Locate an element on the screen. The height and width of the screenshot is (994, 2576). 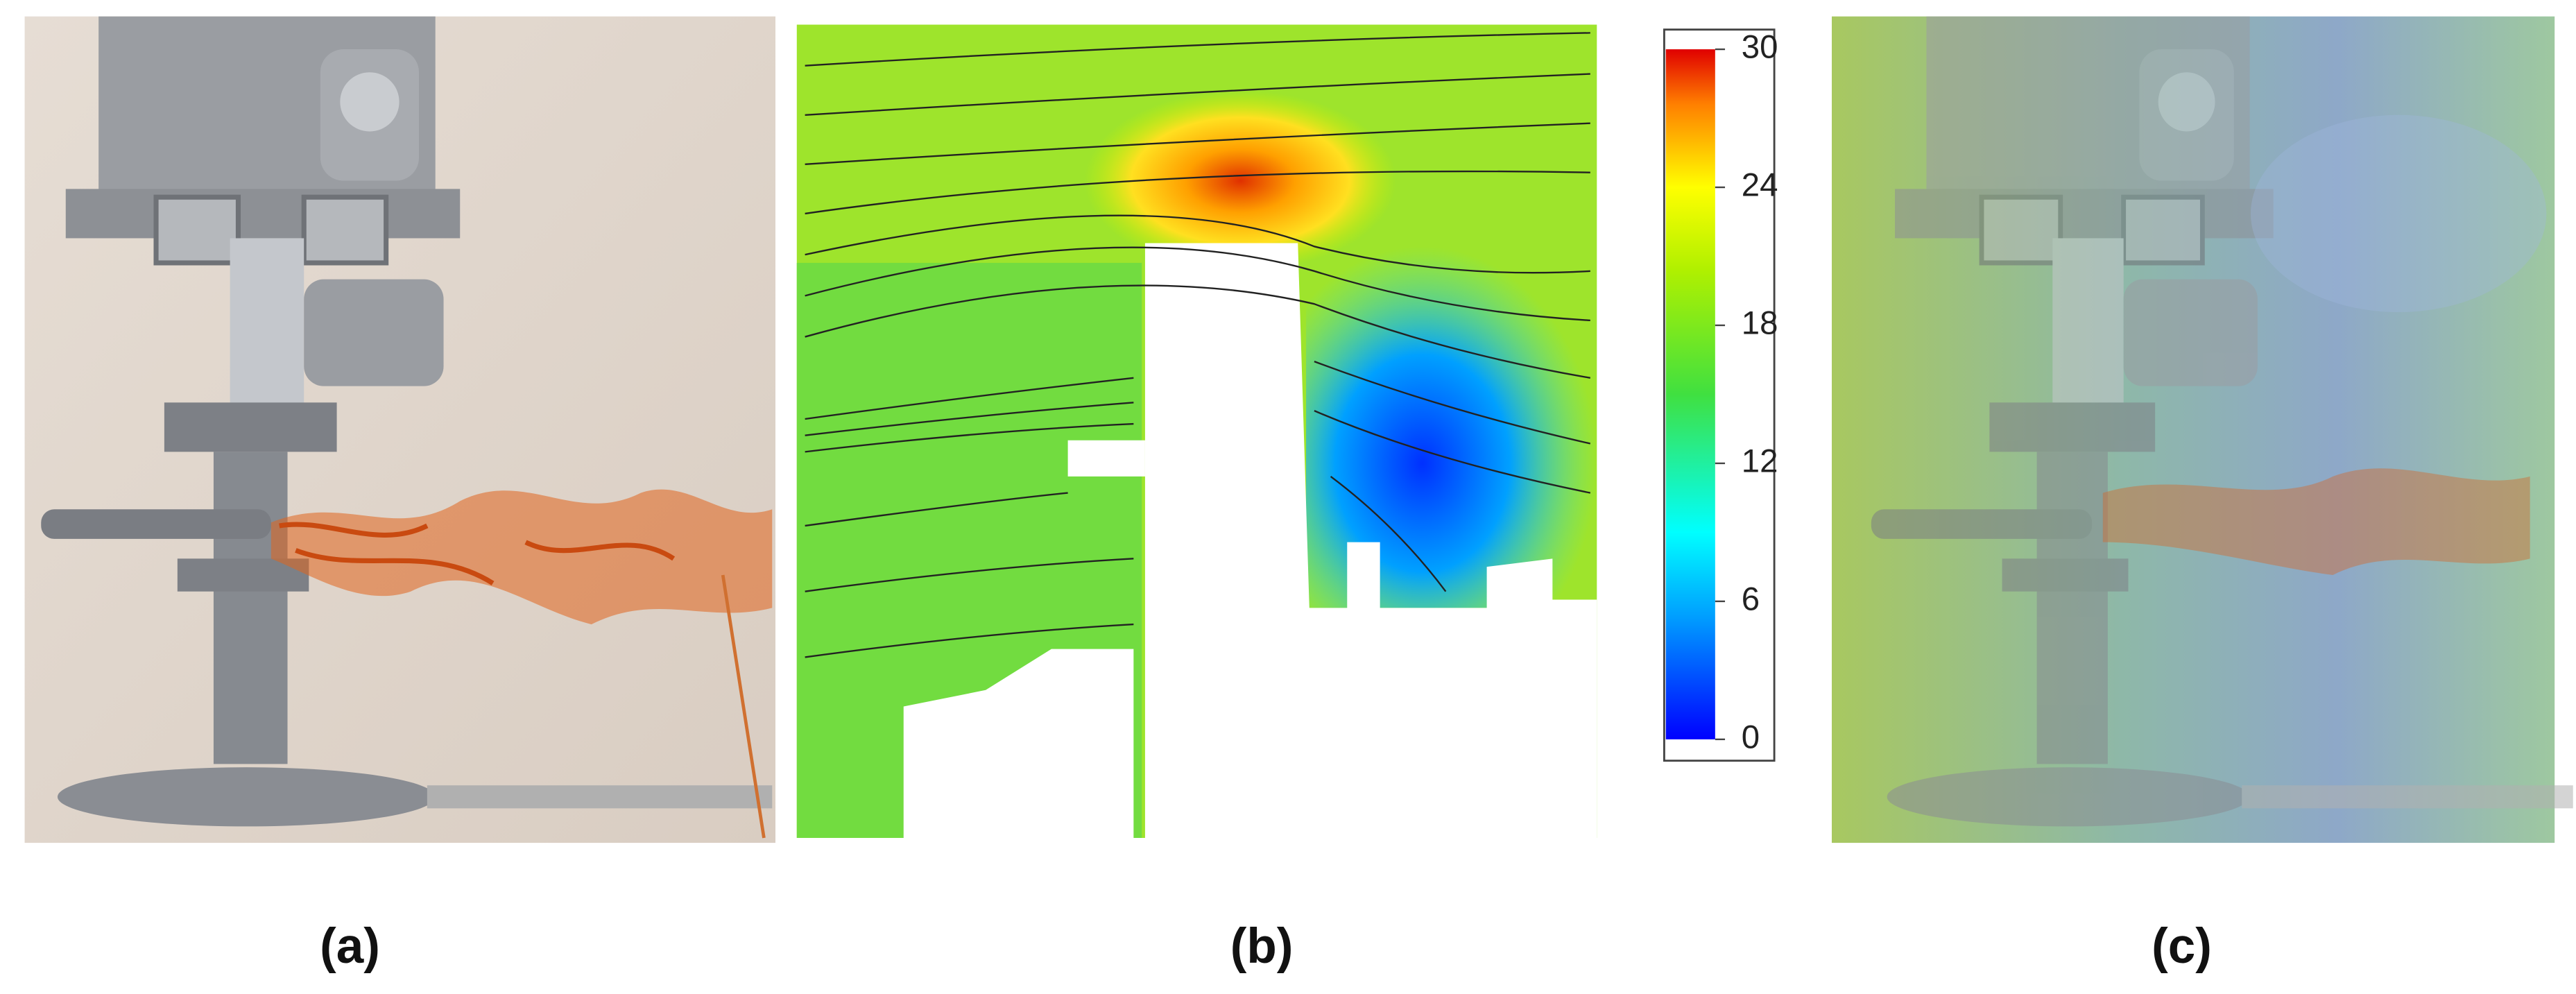
colorbar-tick-label: 24 is located at coordinates (1760, 185).